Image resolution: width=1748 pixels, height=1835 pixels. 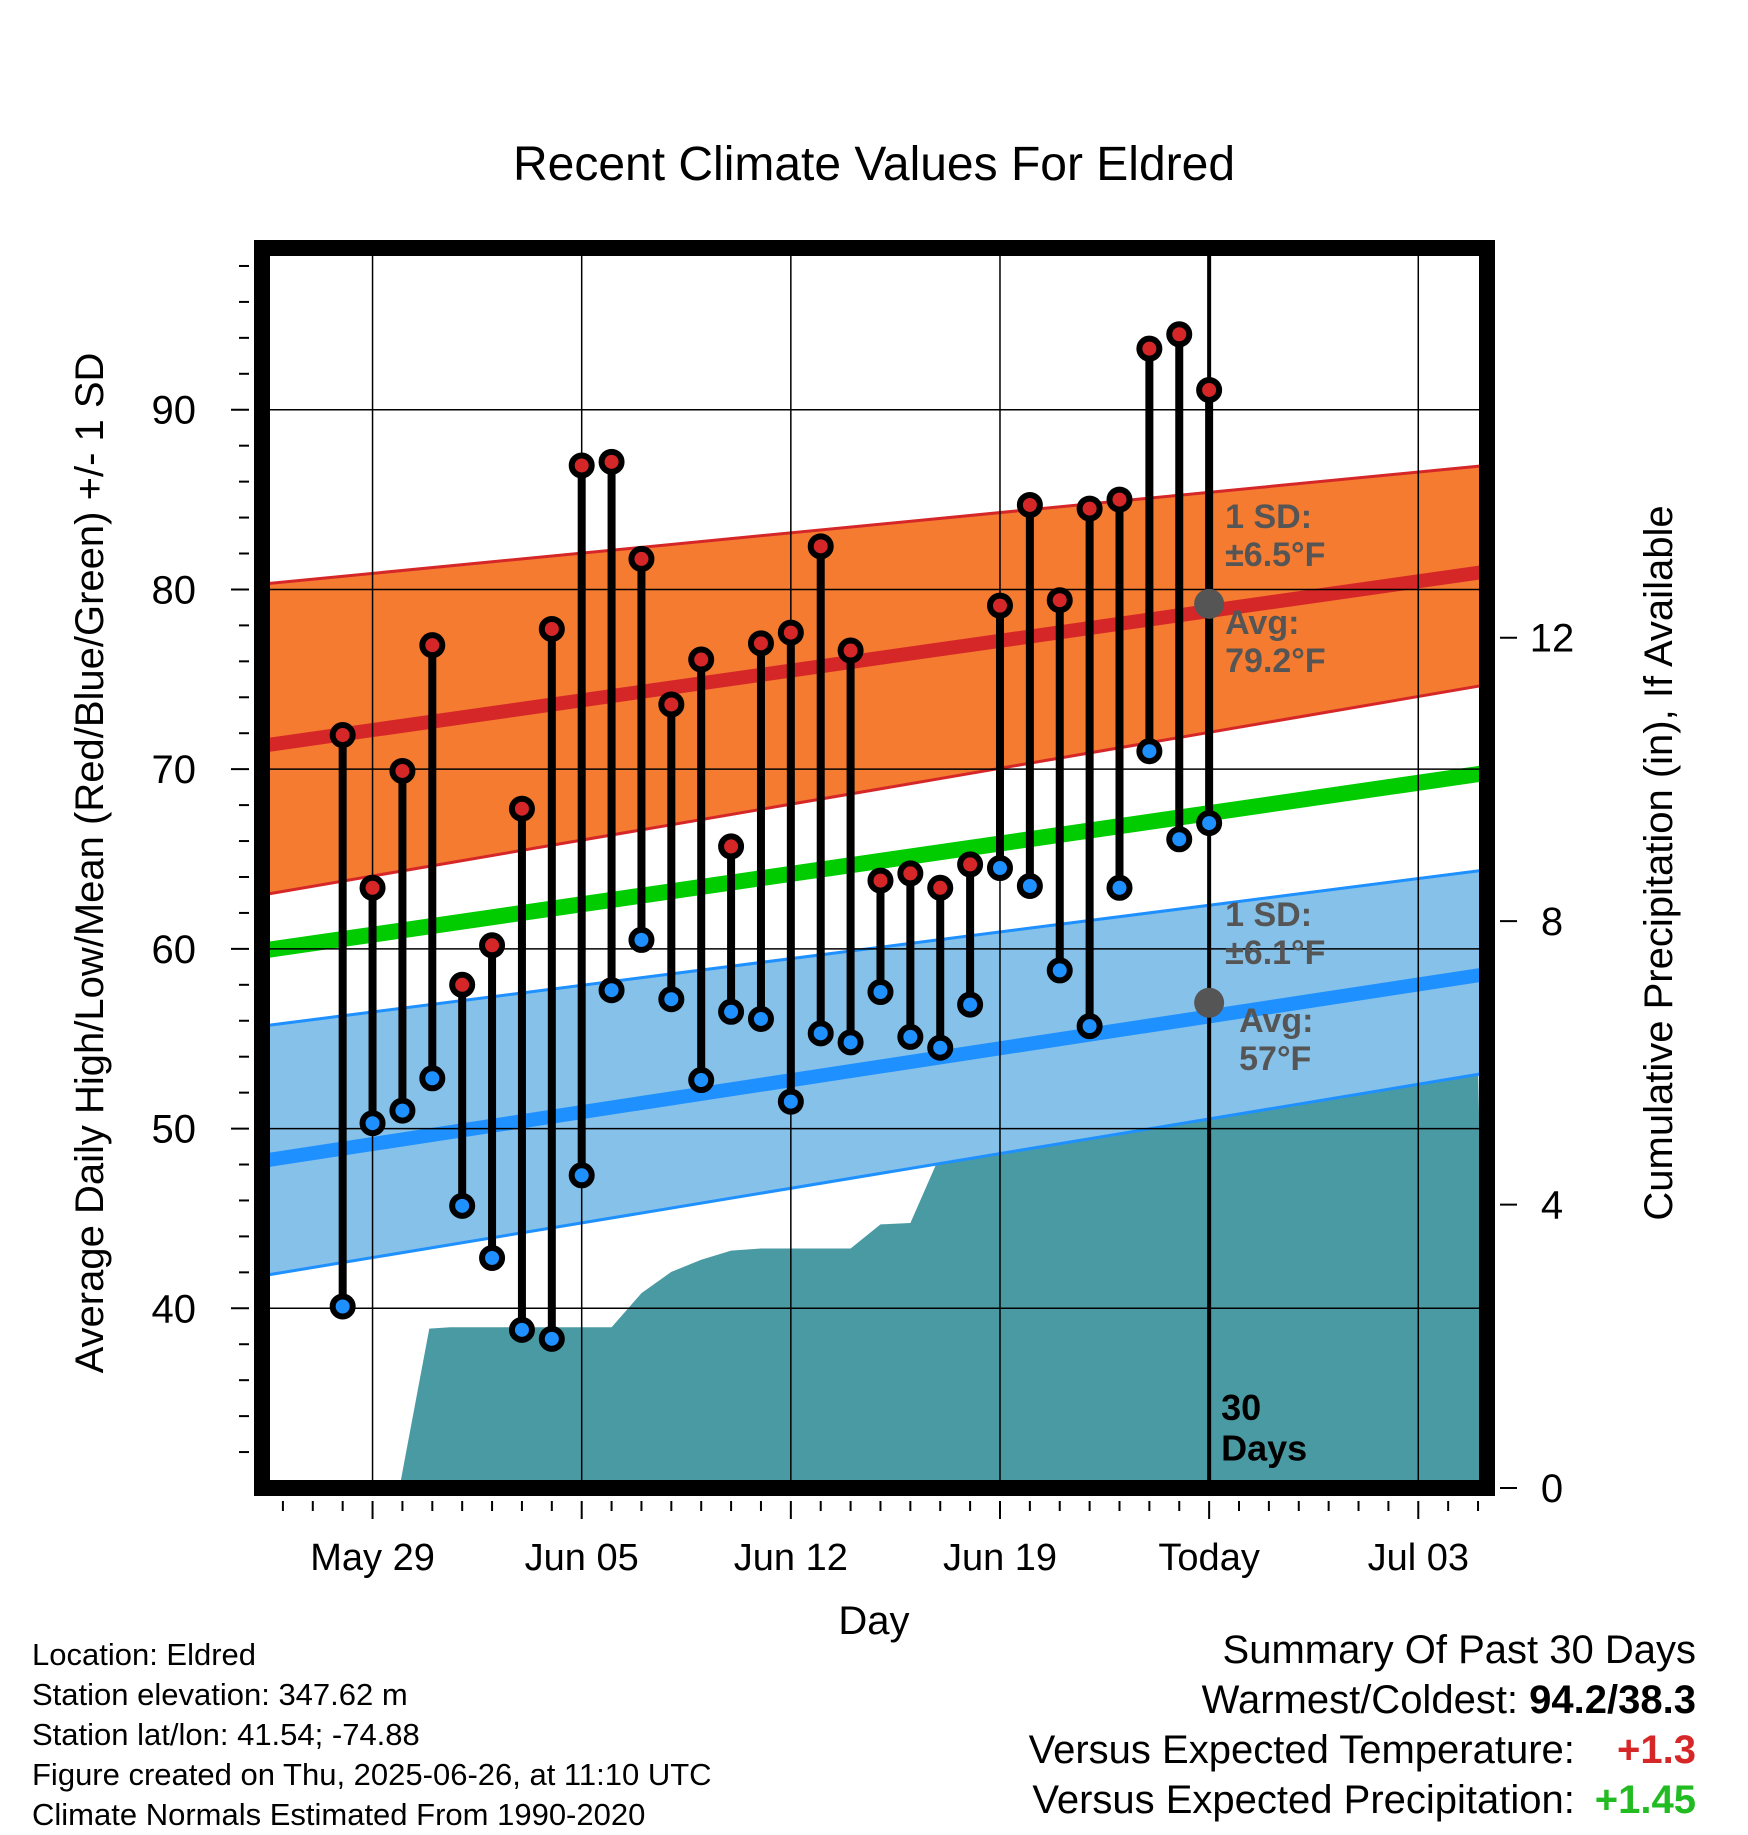 I want to click on elevation-text: Station elevation: 347.62 m, so click(x=220, y=1694).